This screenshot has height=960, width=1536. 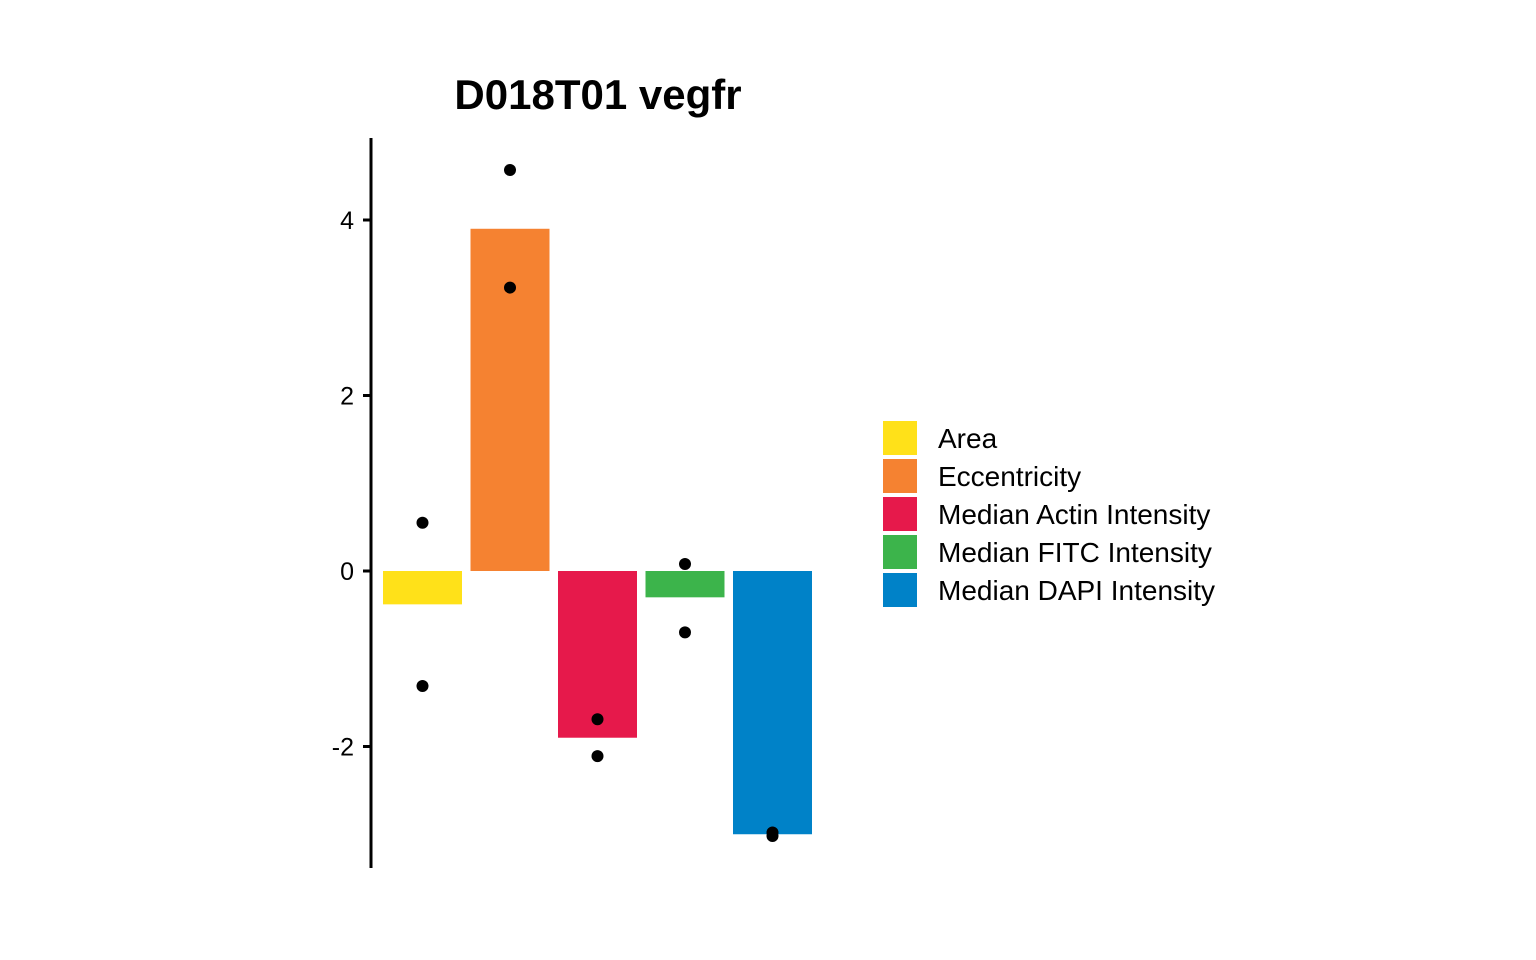 I want to click on y-tick-label: 0, so click(x=347, y=572).